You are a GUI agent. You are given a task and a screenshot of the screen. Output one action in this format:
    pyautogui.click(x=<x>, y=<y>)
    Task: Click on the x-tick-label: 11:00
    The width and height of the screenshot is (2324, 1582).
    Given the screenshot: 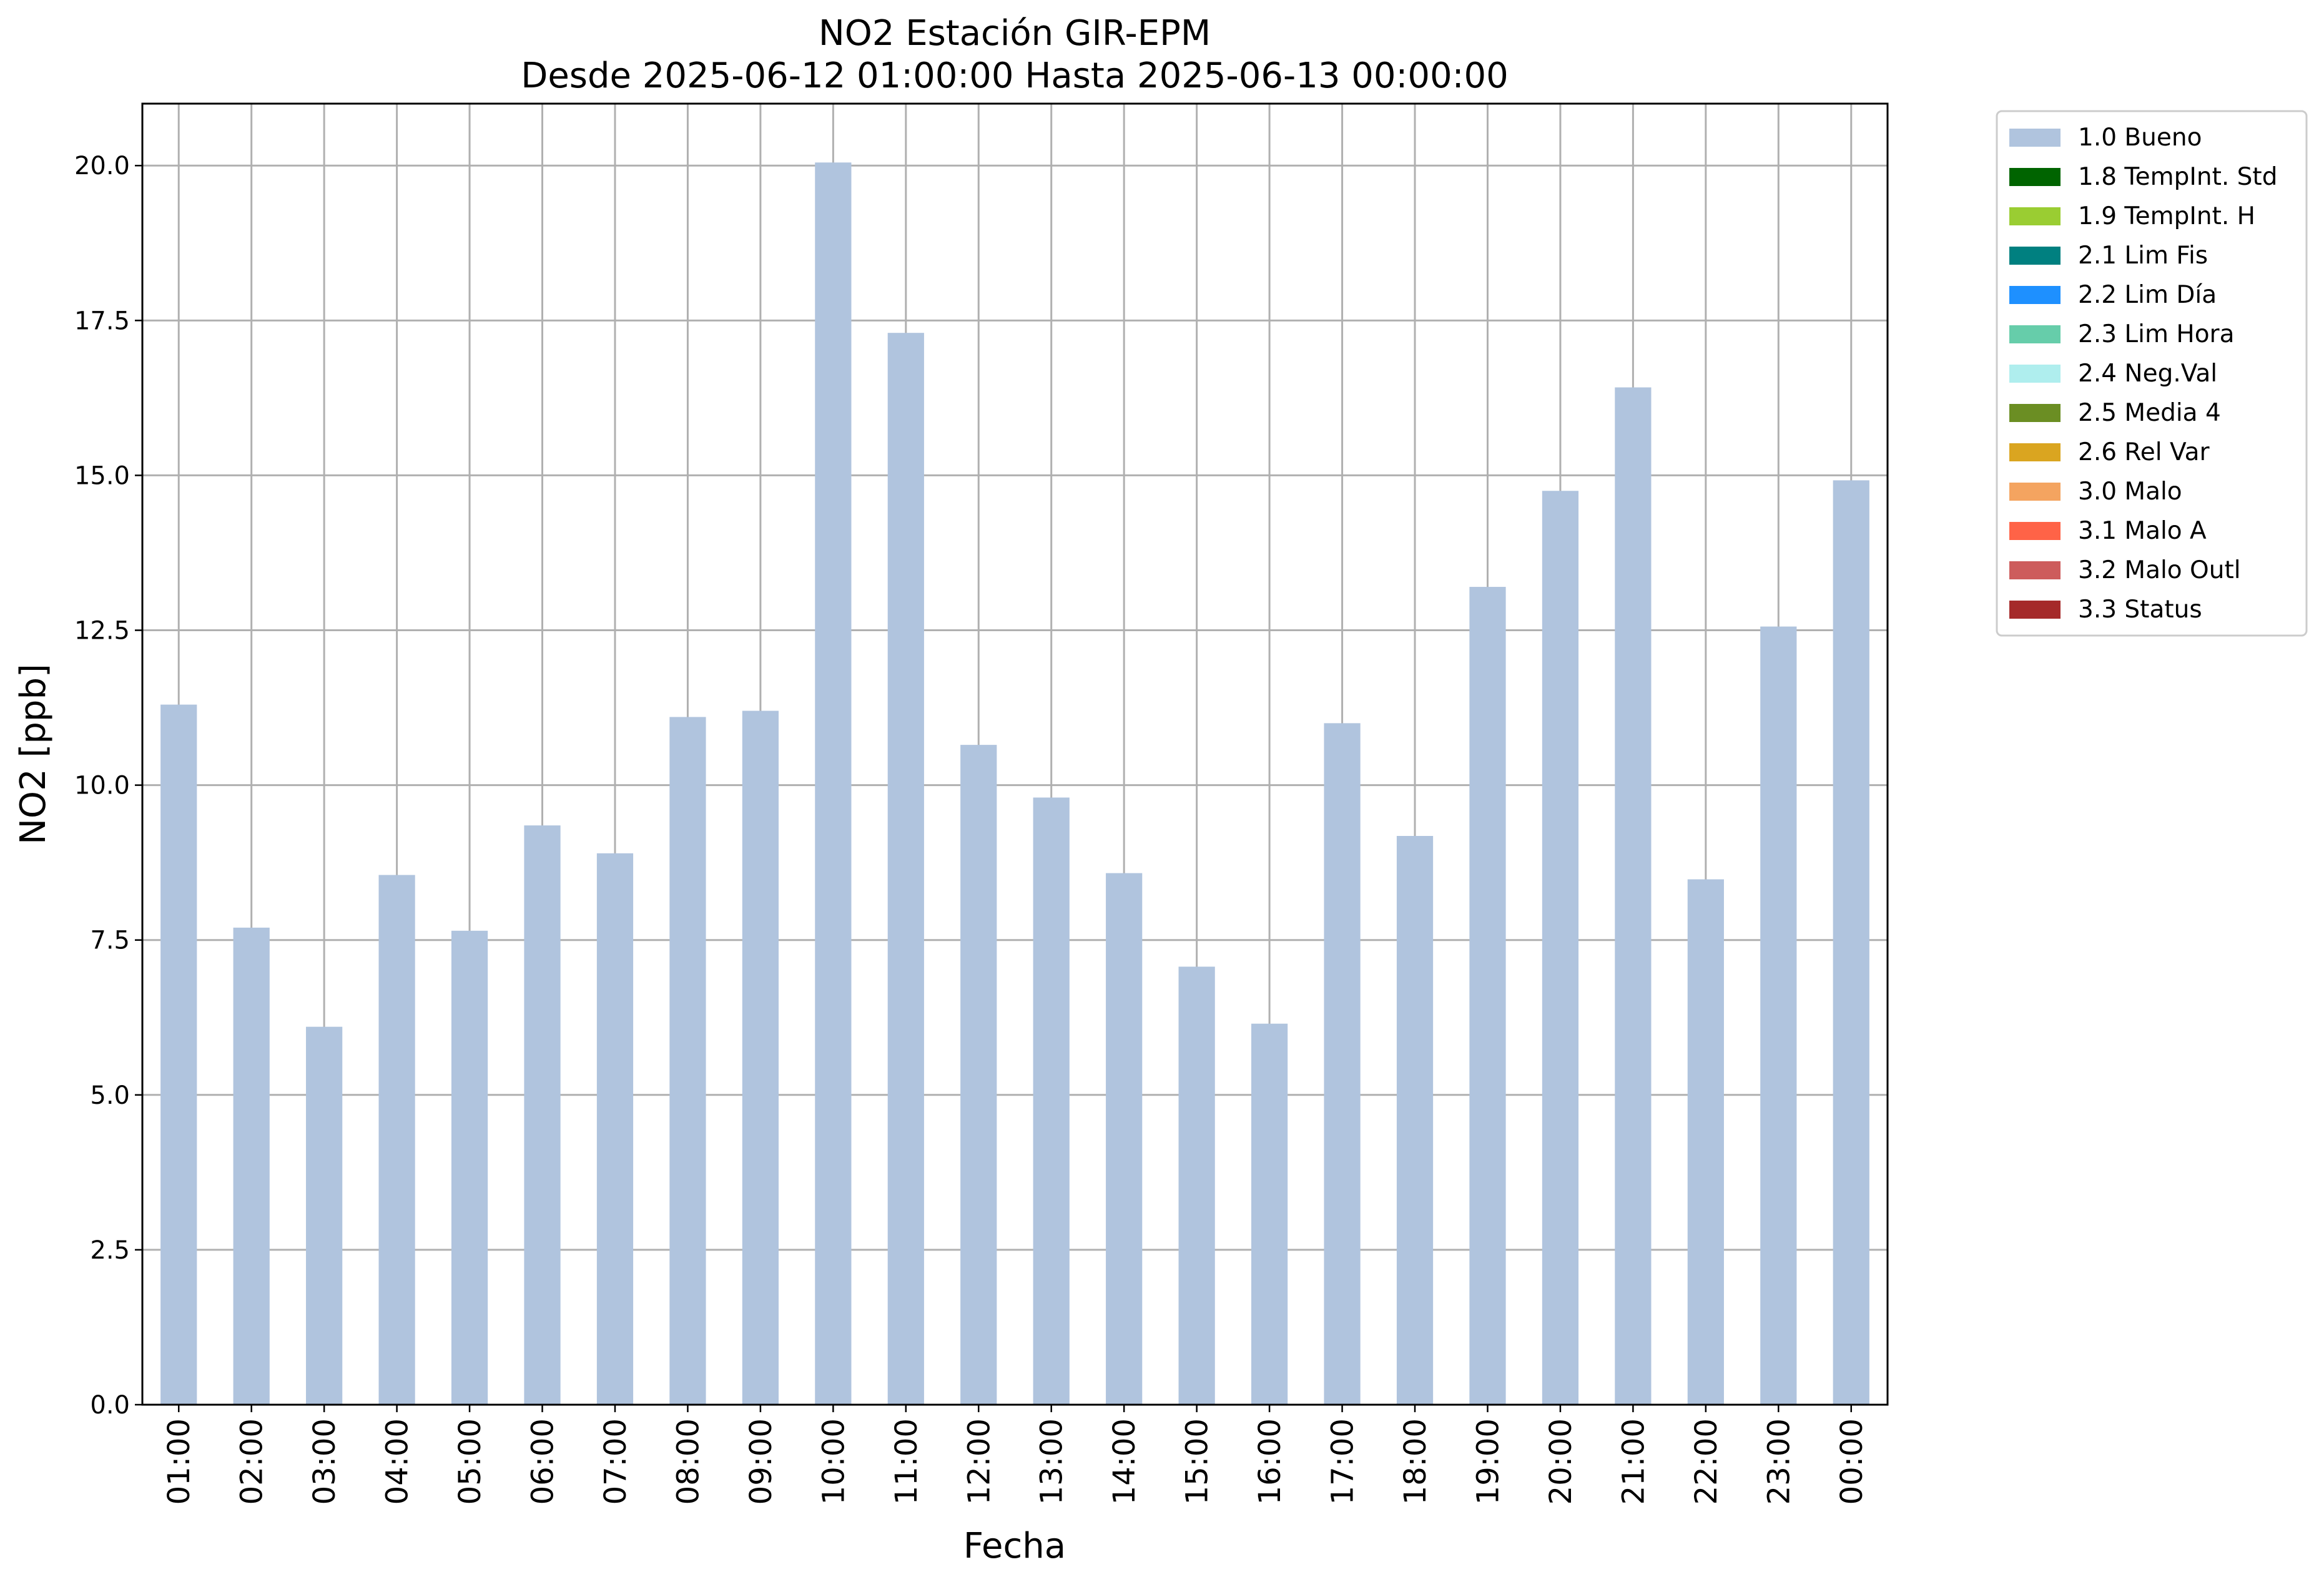 What is the action you would take?
    pyautogui.click(x=906, y=1461)
    